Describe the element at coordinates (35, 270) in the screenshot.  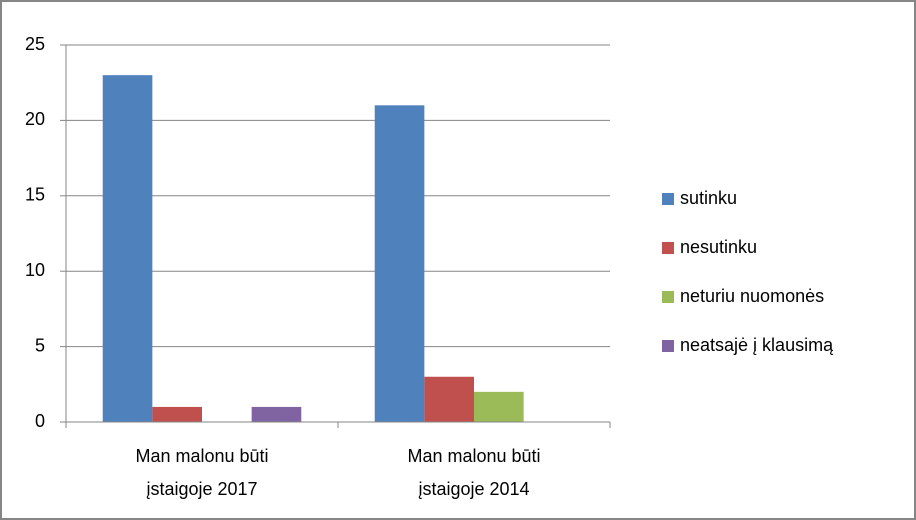
I see `y-tick-label: 10` at that location.